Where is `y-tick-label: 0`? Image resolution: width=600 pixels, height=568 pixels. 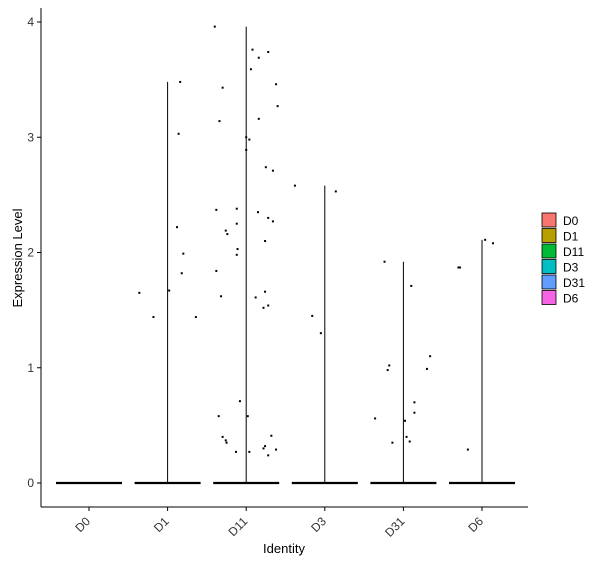
y-tick-label: 0 is located at coordinates (30, 483).